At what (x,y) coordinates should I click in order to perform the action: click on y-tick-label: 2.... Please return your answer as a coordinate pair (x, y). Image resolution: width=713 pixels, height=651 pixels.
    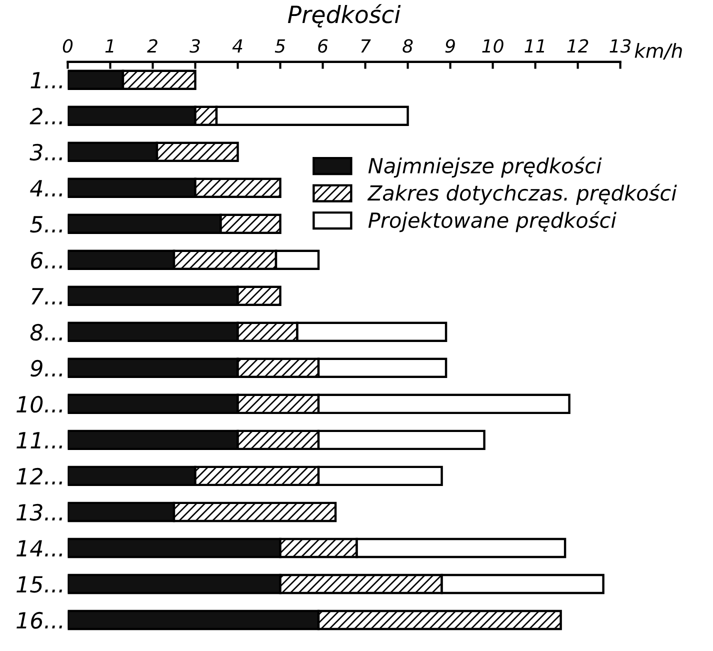
    Looking at the image, I should click on (46, 116).